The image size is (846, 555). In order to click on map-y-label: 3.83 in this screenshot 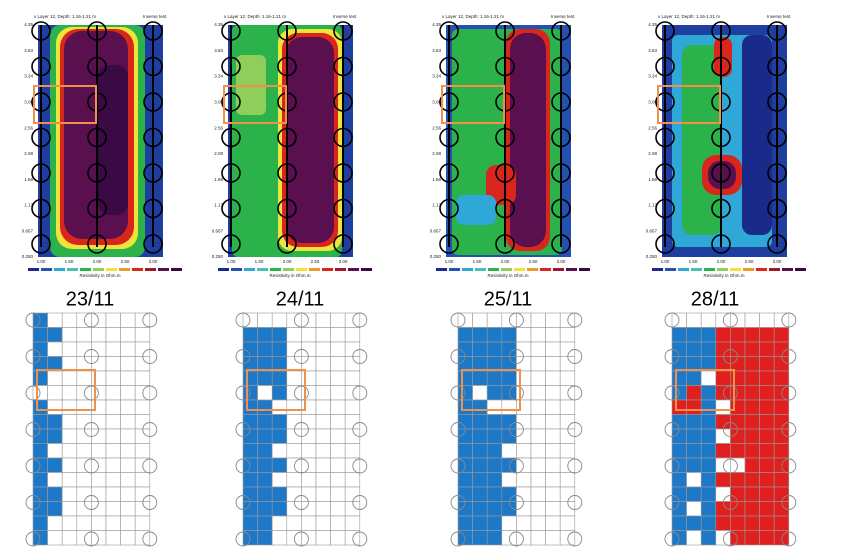, I will do `click(218, 50)`.